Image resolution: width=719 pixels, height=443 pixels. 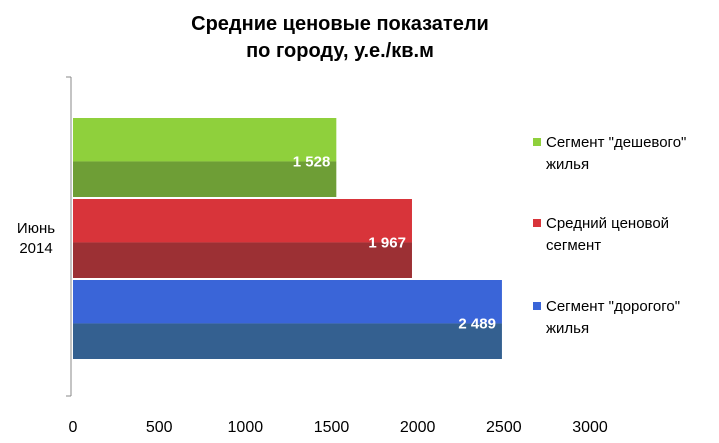 I want to click on data-label-2: 1 967, so click(x=387, y=242).